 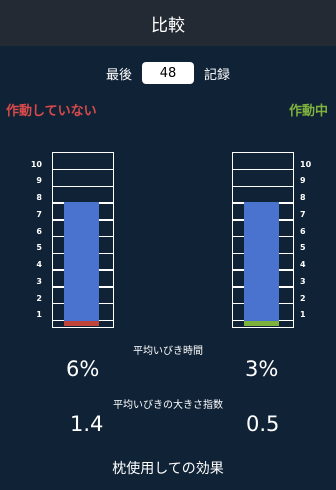 I want to click on record-selector: 最後 記録, so click(x=168, y=73).